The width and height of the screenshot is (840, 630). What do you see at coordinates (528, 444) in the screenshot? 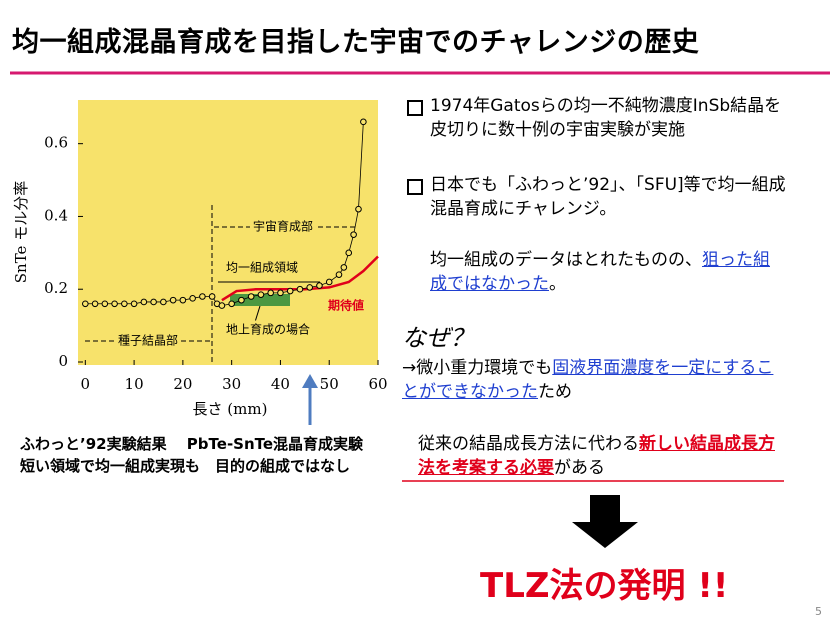
I see `need-text: 従来の結晶成長方法に代わる` at bounding box center [528, 444].